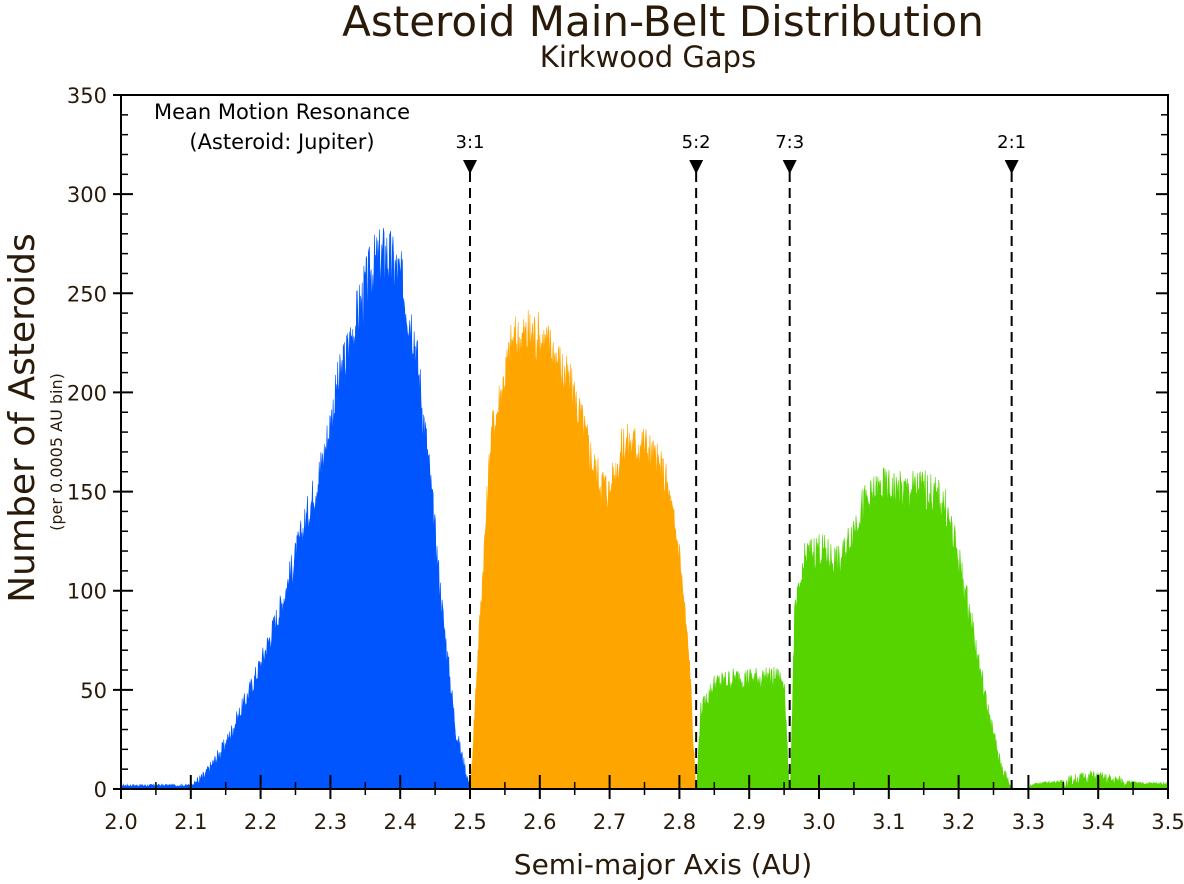  I want to click on x-tick-label-6: 2.6, so click(539, 822).